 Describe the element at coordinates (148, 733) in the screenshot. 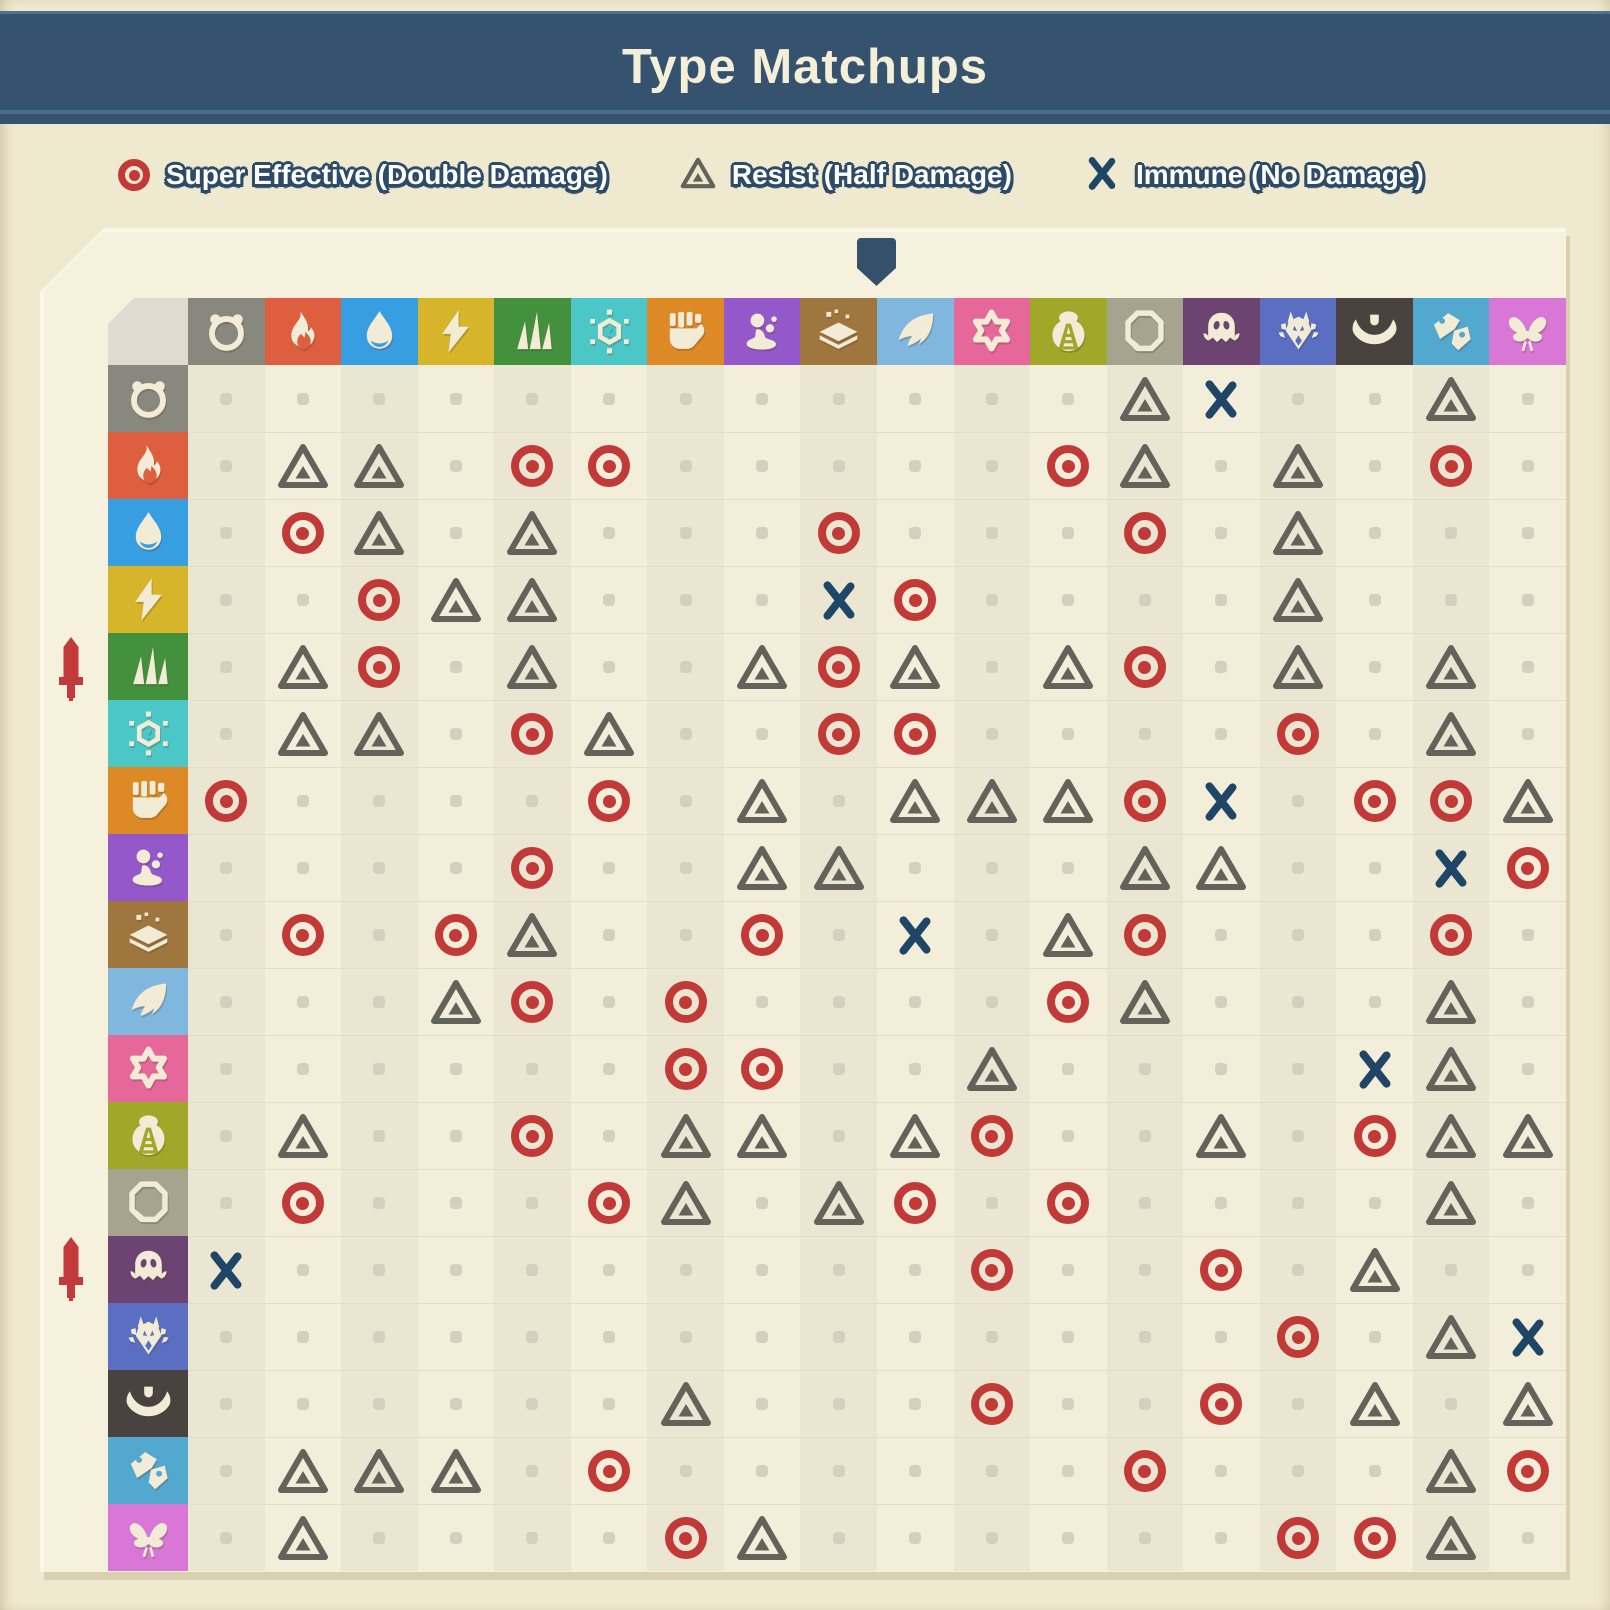

I see `row-header-ice` at that location.